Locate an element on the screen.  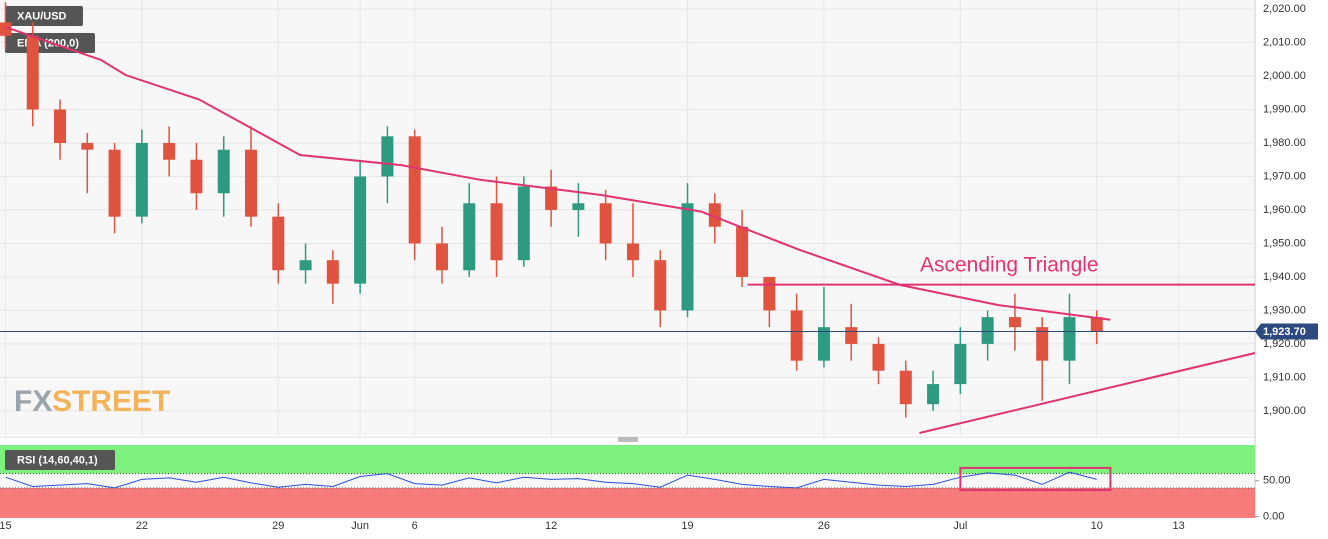
x-tick-label: 13 is located at coordinates (1178, 526).